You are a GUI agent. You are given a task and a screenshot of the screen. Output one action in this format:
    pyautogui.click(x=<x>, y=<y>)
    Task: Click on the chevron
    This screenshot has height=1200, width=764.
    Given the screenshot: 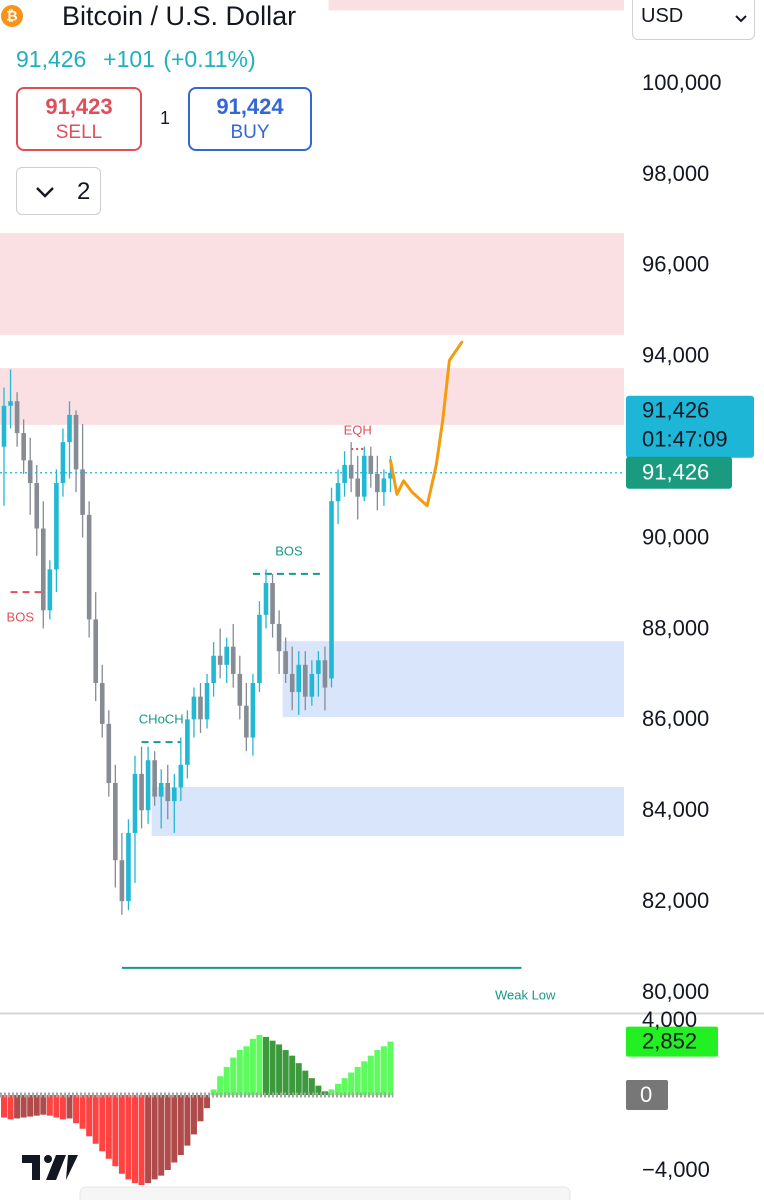 What is the action you would take?
    pyautogui.click(x=741, y=19)
    